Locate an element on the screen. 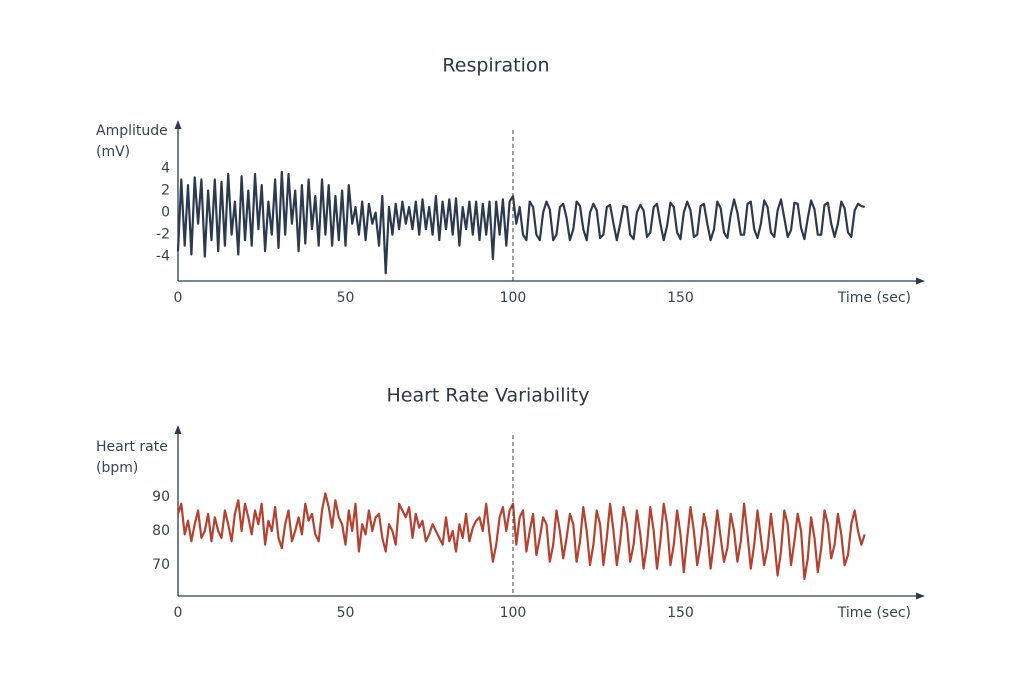 The width and height of the screenshot is (1024, 688). y-tick-label: 70 is located at coordinates (161, 565).